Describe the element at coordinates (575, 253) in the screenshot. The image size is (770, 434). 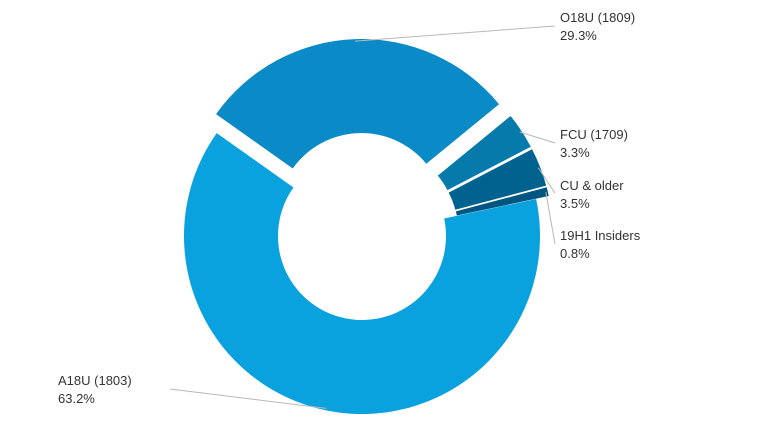
I see `slice-label-value-19h1-insiders: 0.8%` at that location.